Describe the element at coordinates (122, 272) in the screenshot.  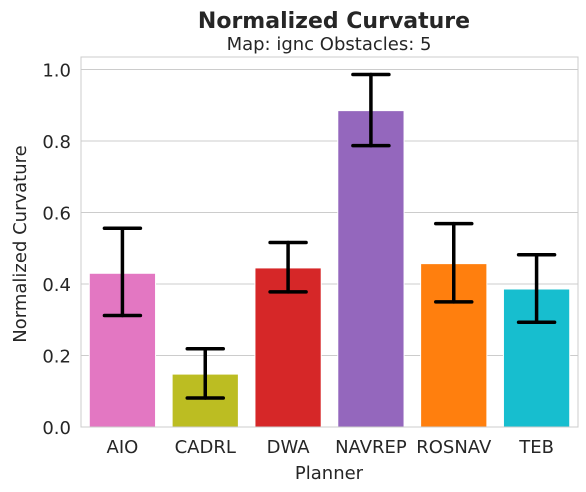
I see `error-bar-aio` at that location.